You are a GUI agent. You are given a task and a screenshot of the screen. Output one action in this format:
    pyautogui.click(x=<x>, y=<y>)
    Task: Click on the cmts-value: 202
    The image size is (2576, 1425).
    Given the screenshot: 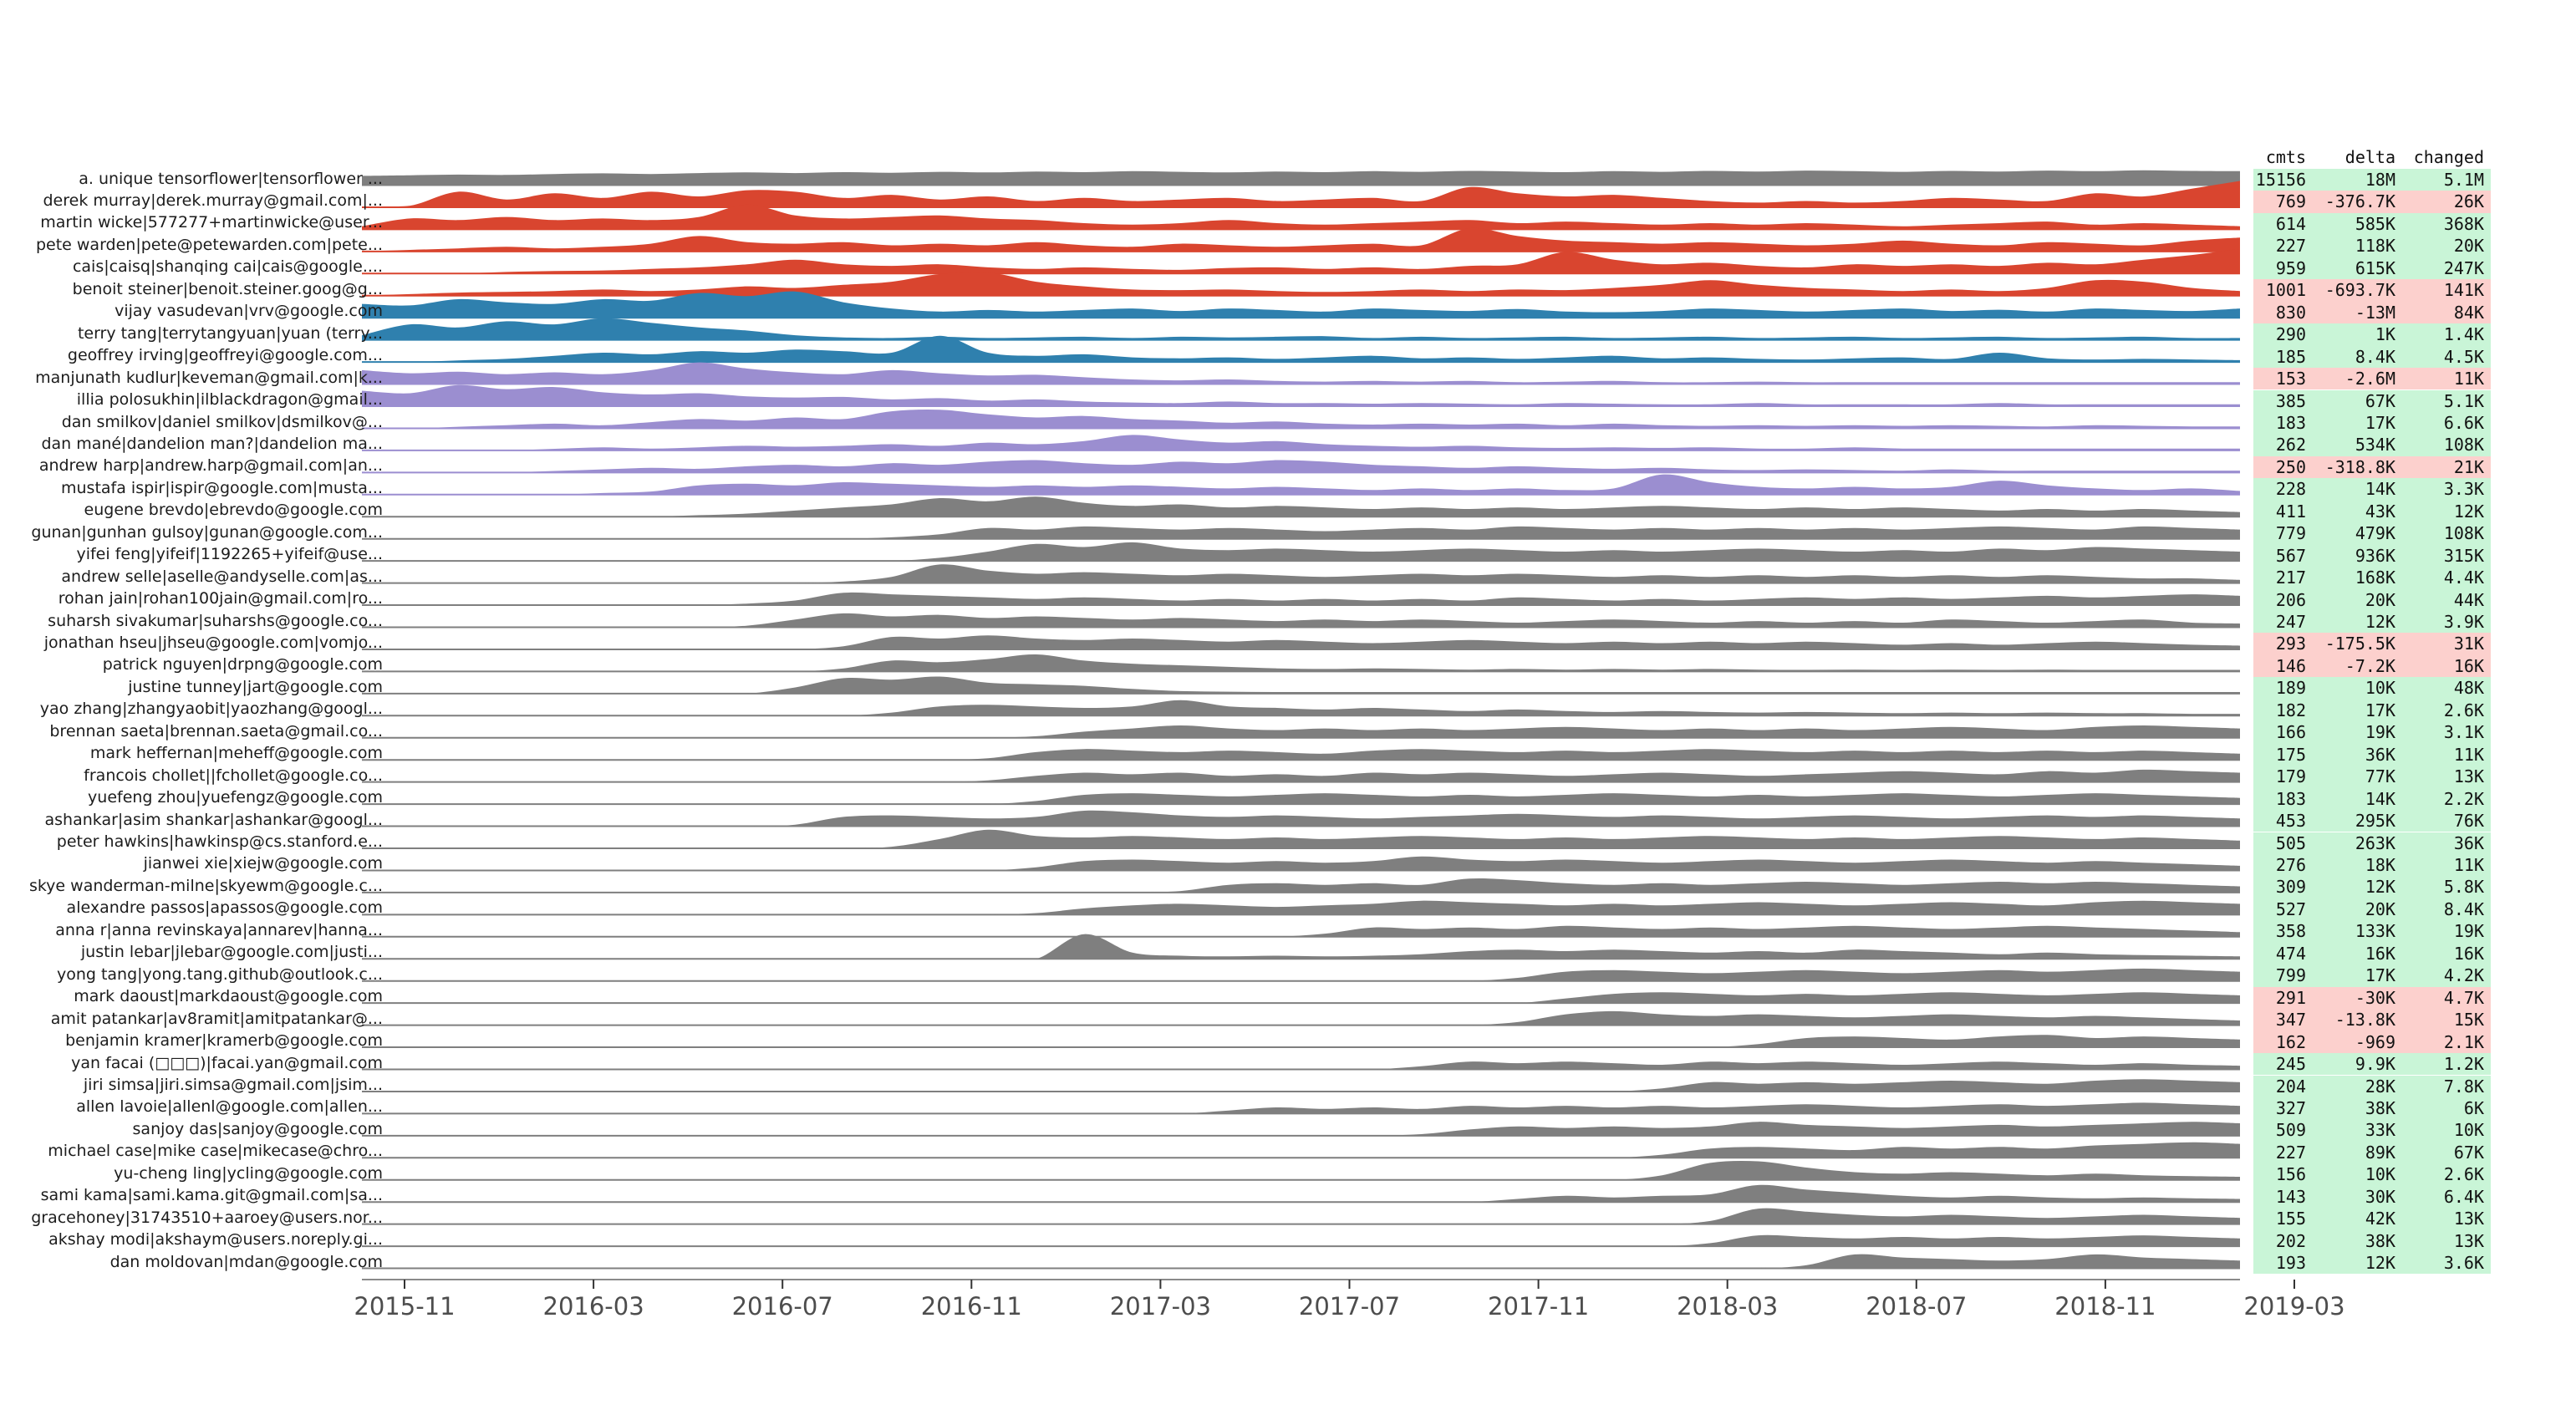 What is the action you would take?
    pyautogui.click(x=2290, y=1240)
    